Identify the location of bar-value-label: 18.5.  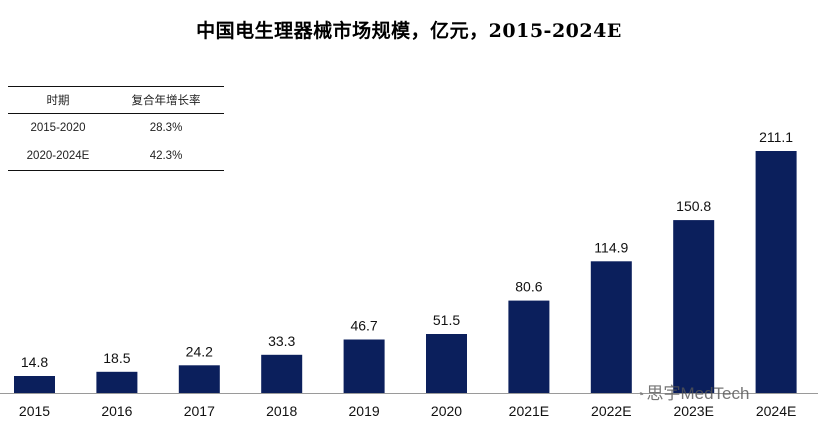
(116, 358).